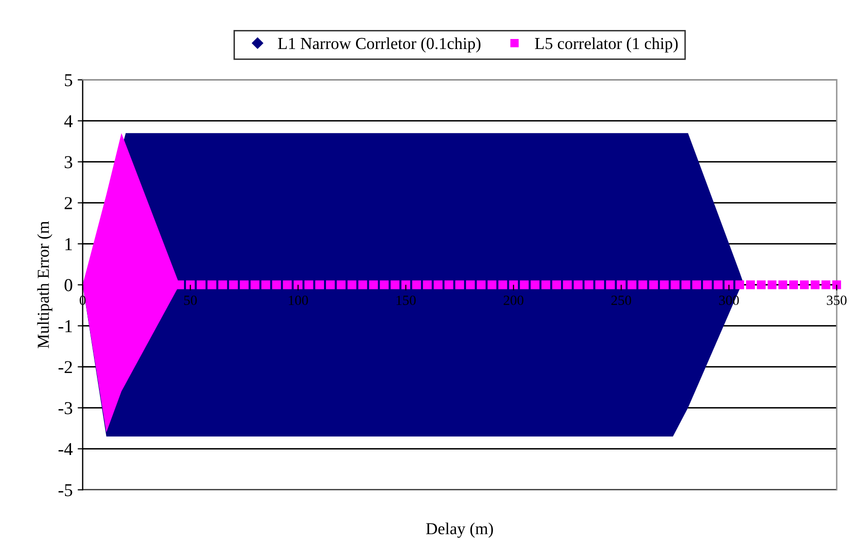 The image size is (852, 543). What do you see at coordinates (68, 203) in the screenshot?
I see `y-tick-label: 2` at bounding box center [68, 203].